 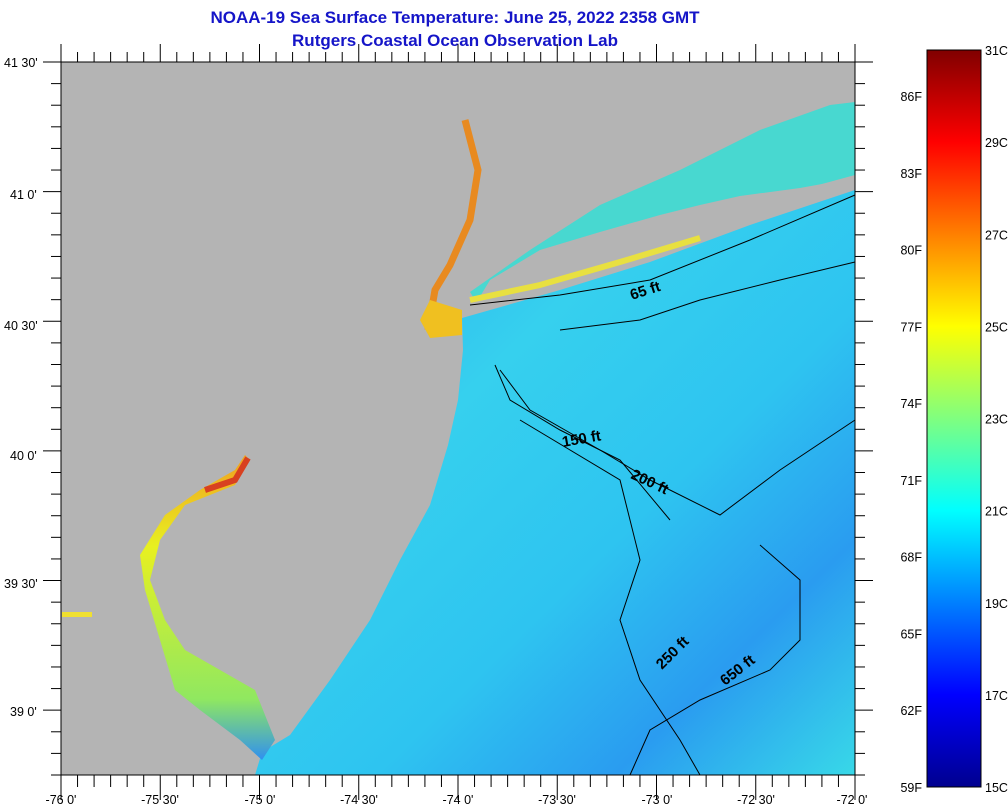 I want to click on water-patch, so click(x=77, y=614).